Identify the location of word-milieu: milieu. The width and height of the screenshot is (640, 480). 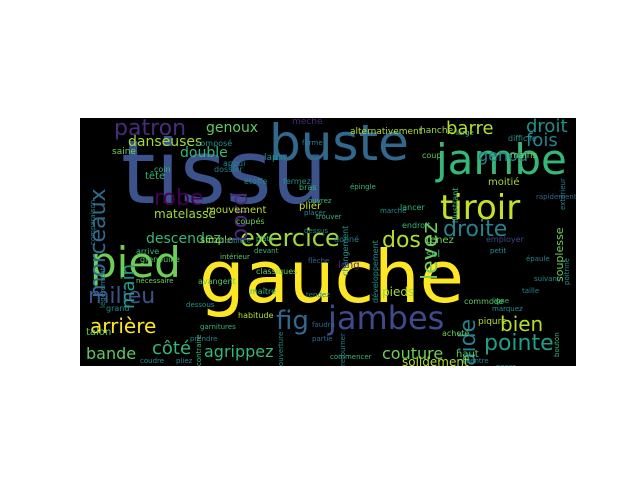
(122, 296).